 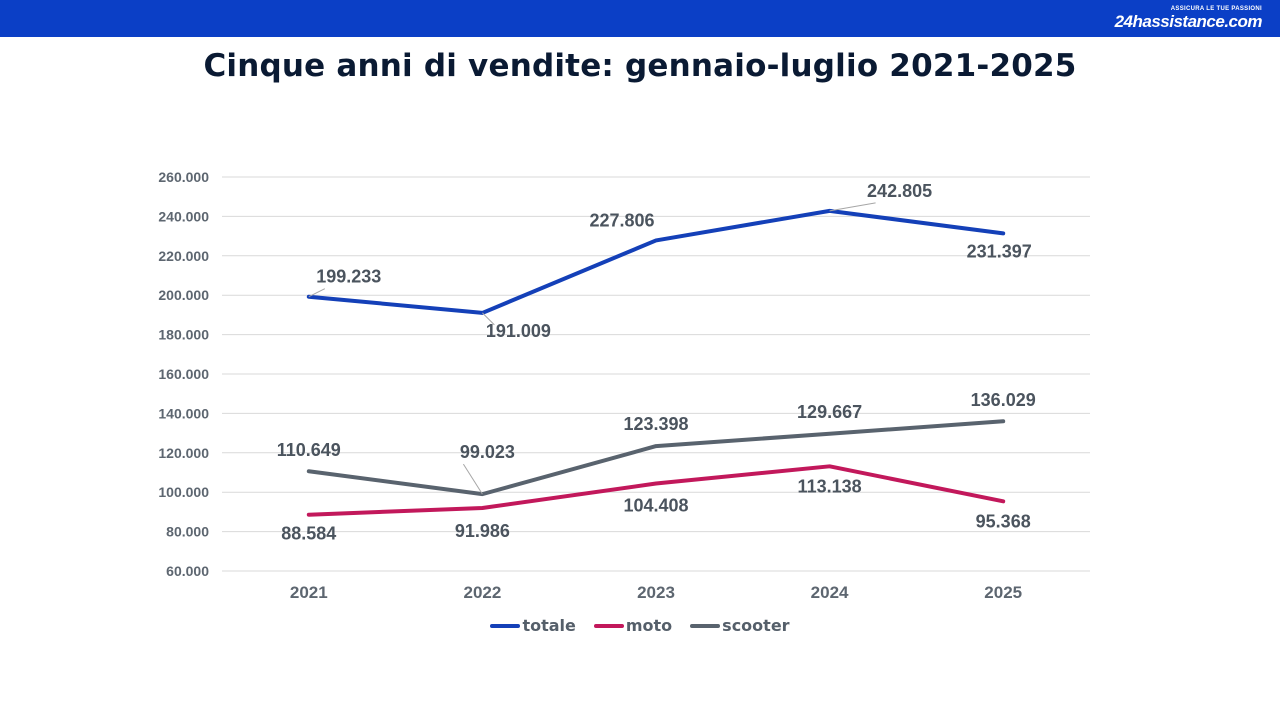 I want to click on series-line-totale, so click(x=656, y=261).